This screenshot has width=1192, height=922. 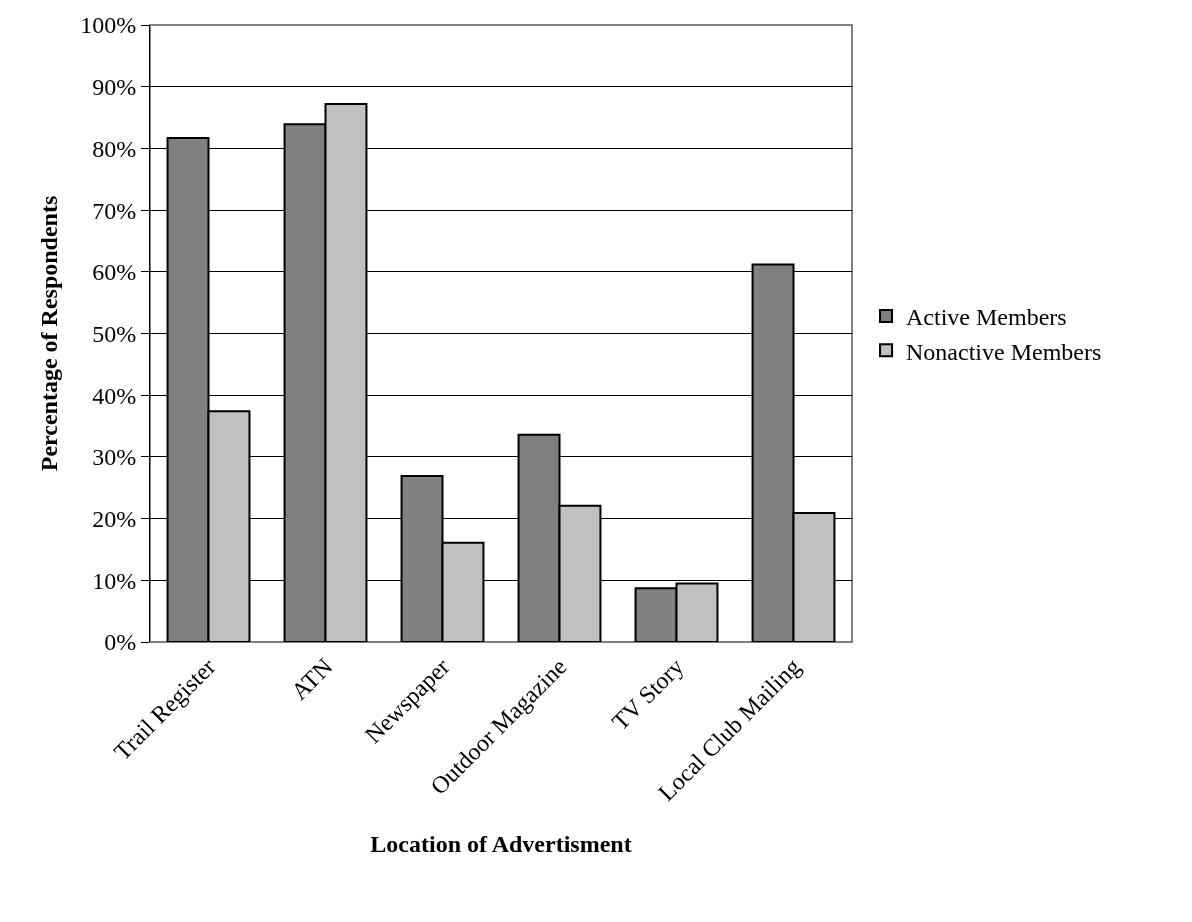 What do you see at coordinates (986, 317) in the screenshot?
I see `legend-label: Active Members` at bounding box center [986, 317].